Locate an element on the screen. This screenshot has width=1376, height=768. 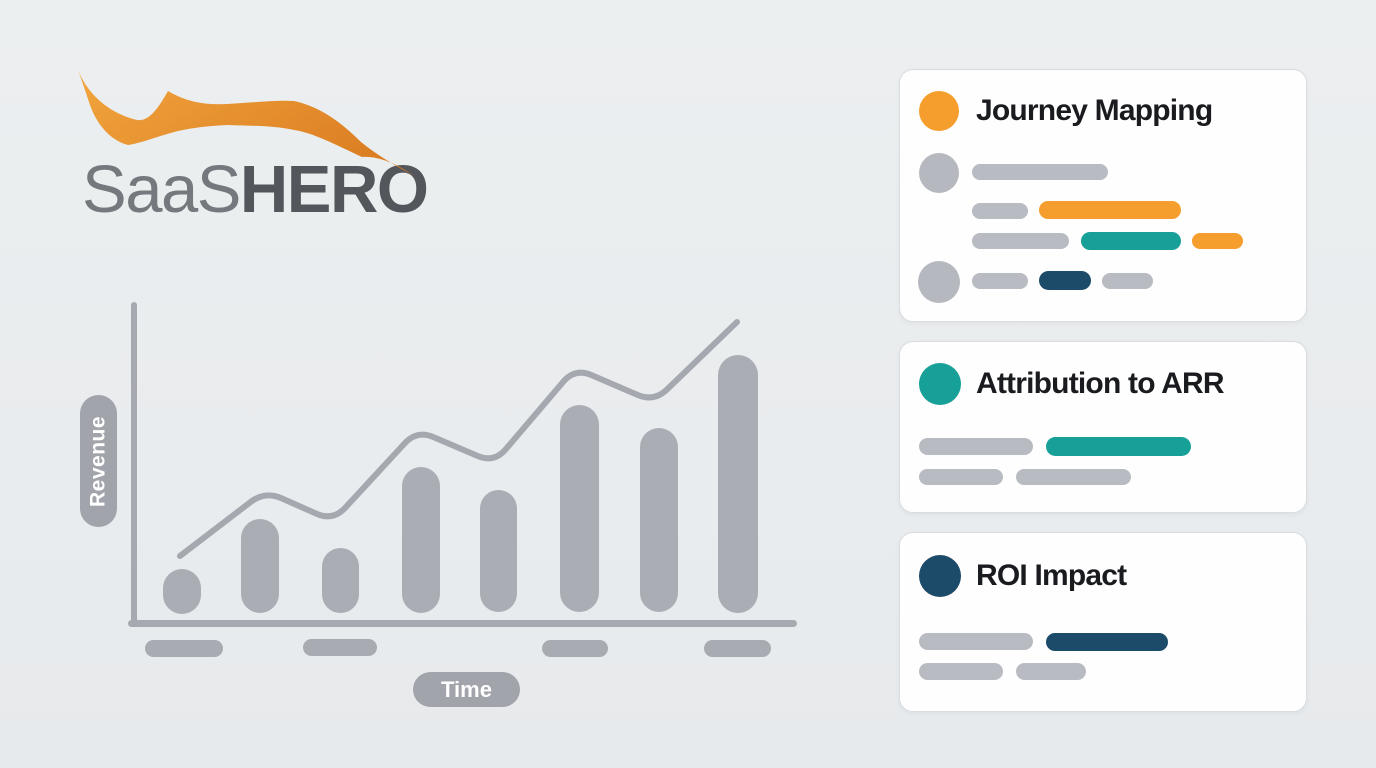
x-axis is located at coordinates (462, 623).